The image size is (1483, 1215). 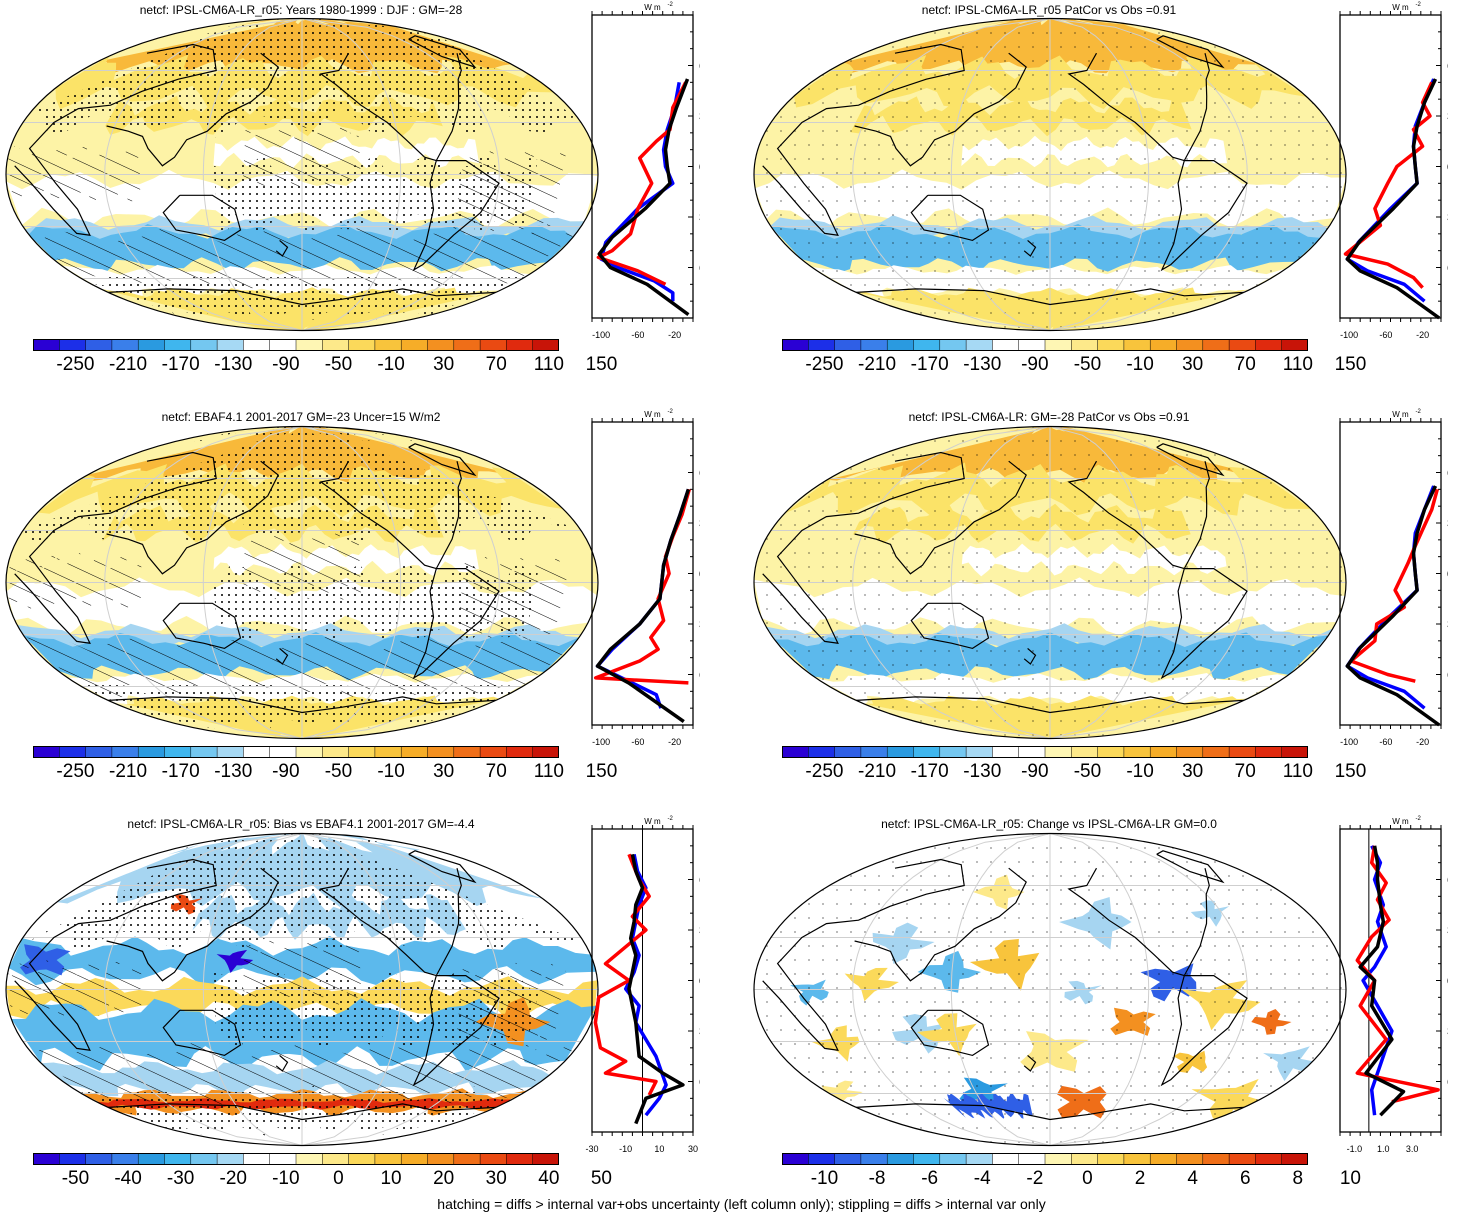 I want to click on hatching, so click(x=304, y=1073).